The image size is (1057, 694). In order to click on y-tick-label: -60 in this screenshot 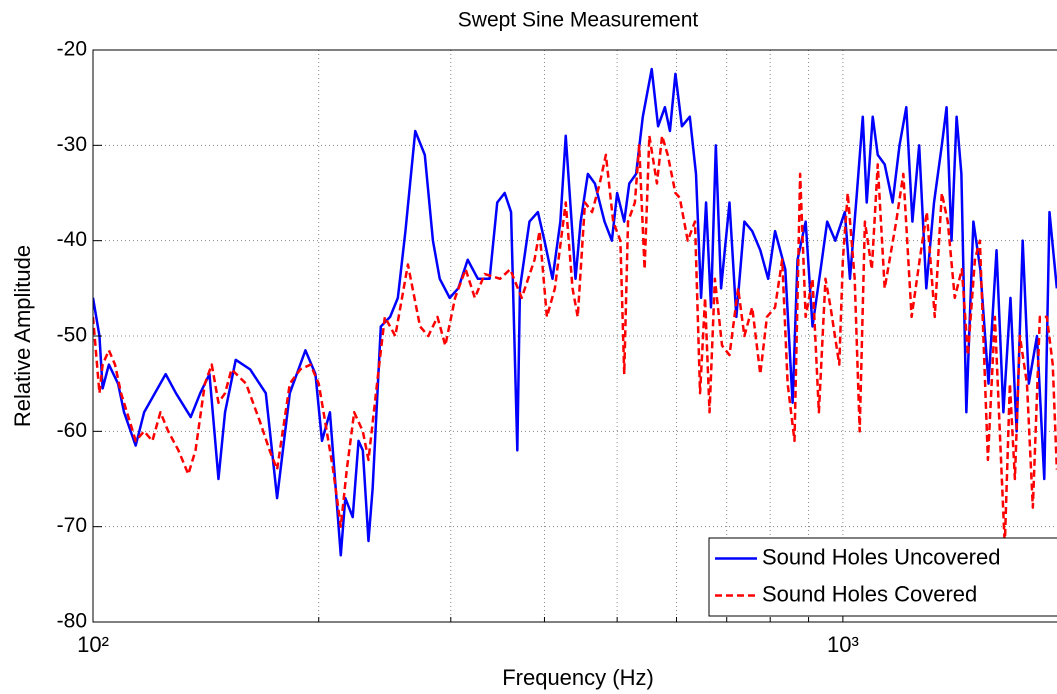, I will do `click(72, 430)`.